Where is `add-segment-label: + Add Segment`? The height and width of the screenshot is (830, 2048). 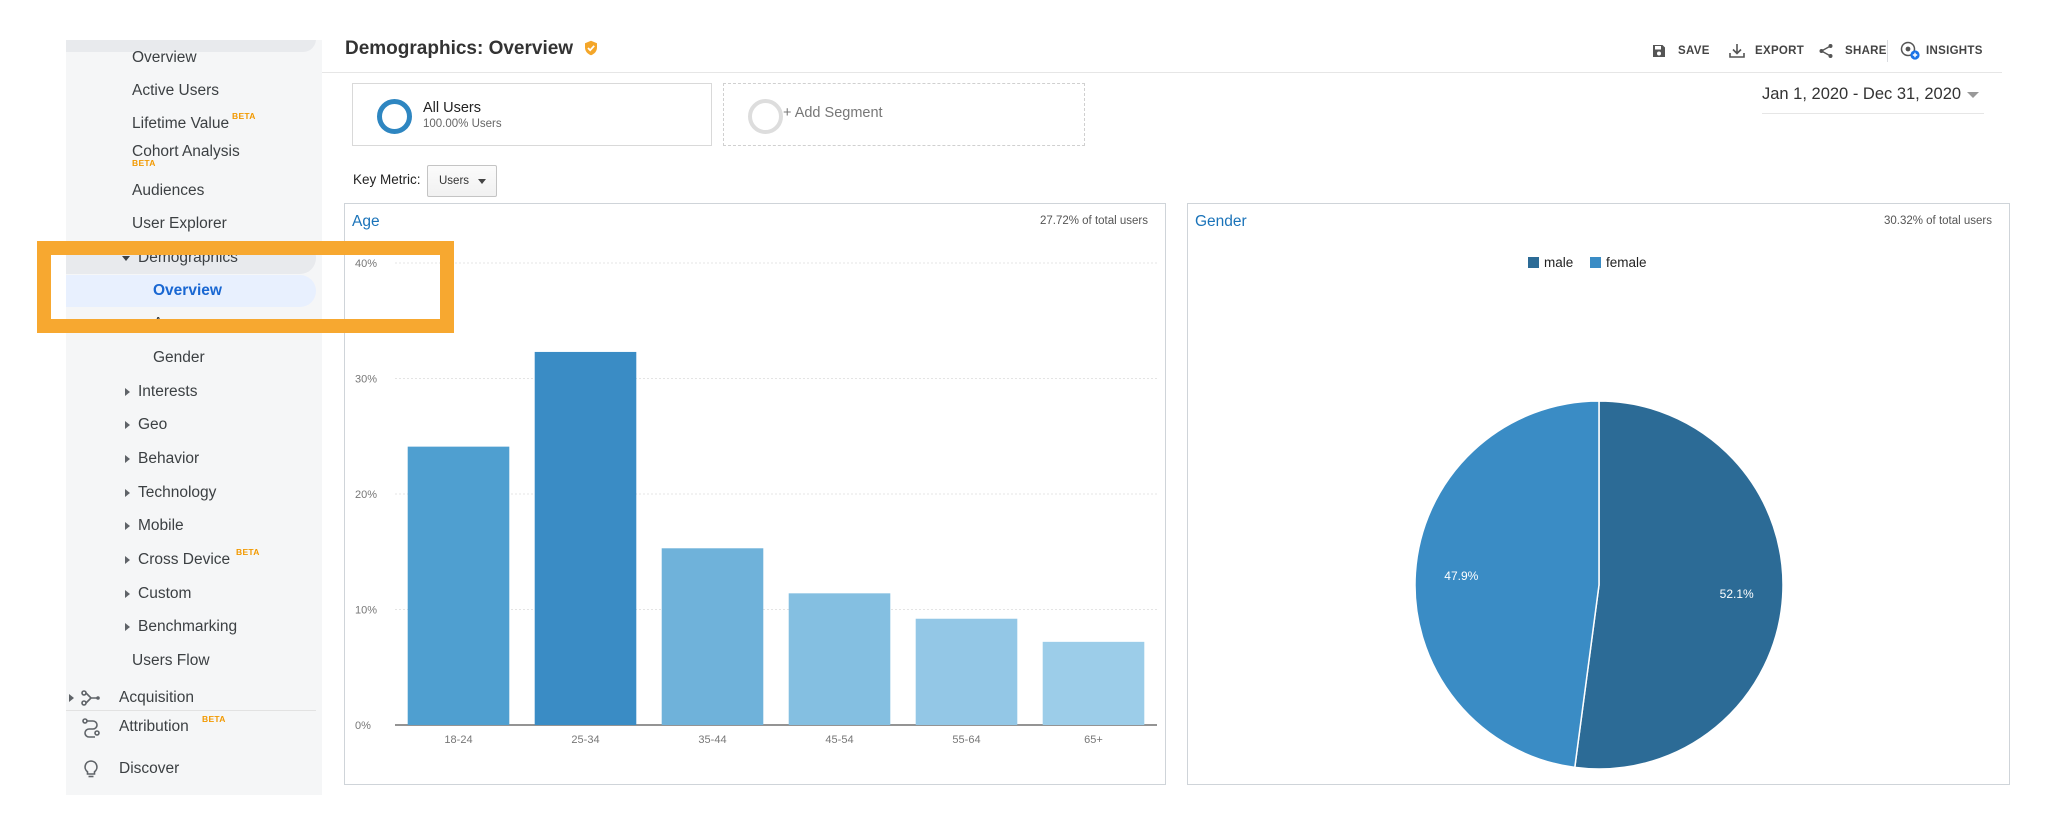
add-segment-label: + Add Segment is located at coordinates (833, 113).